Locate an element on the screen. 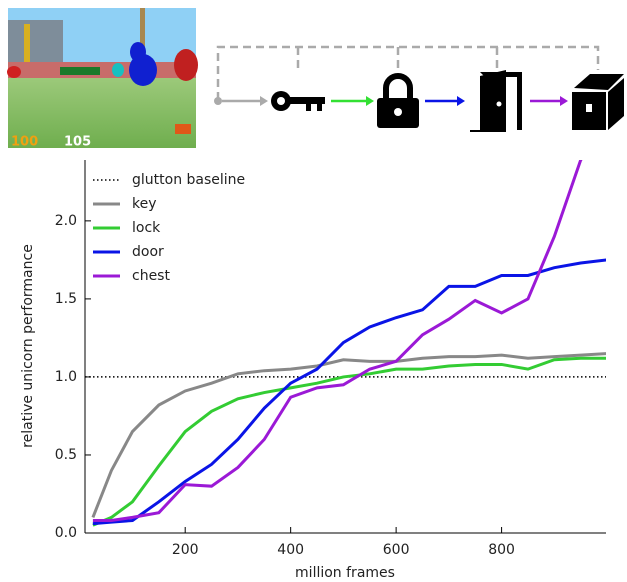 This screenshot has height=582, width=627. door-icon is located at coordinates (496, 101).